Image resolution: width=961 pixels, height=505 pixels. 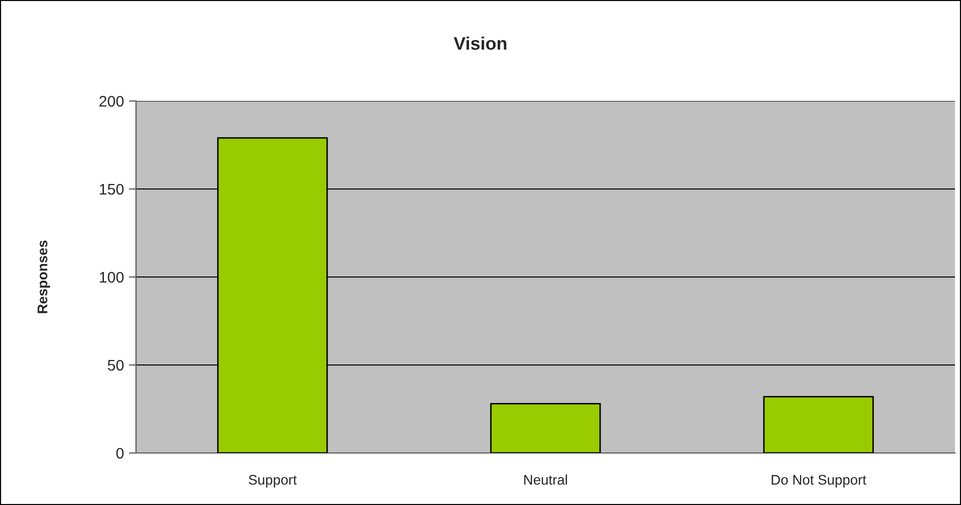 What do you see at coordinates (44, 277) in the screenshot?
I see `y-axis-title: Responses` at bounding box center [44, 277].